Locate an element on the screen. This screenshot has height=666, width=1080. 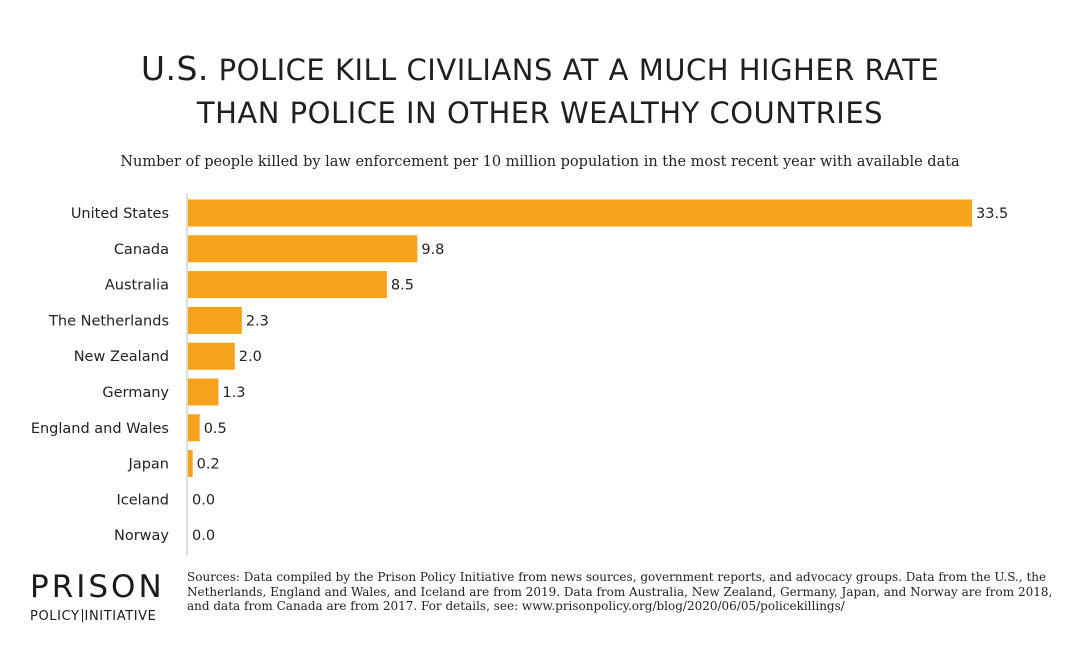
bar-united-states is located at coordinates (580, 213).